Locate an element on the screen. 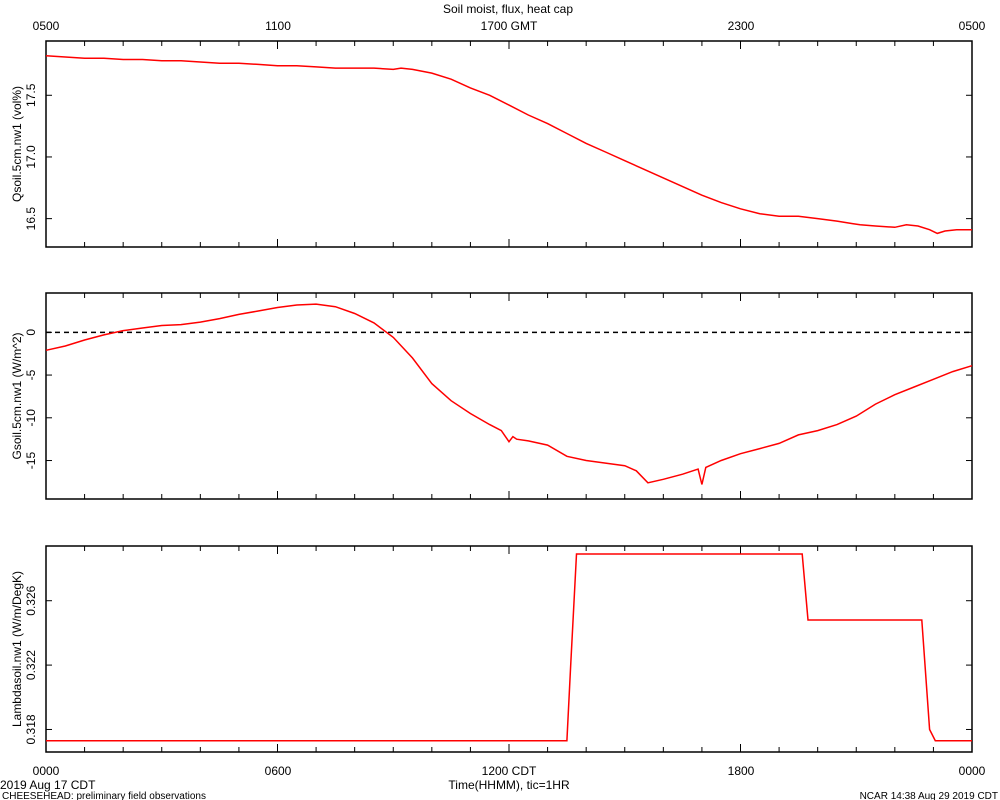 The width and height of the screenshot is (1000, 800). y-tick-label: -10 is located at coordinates (31, 418).